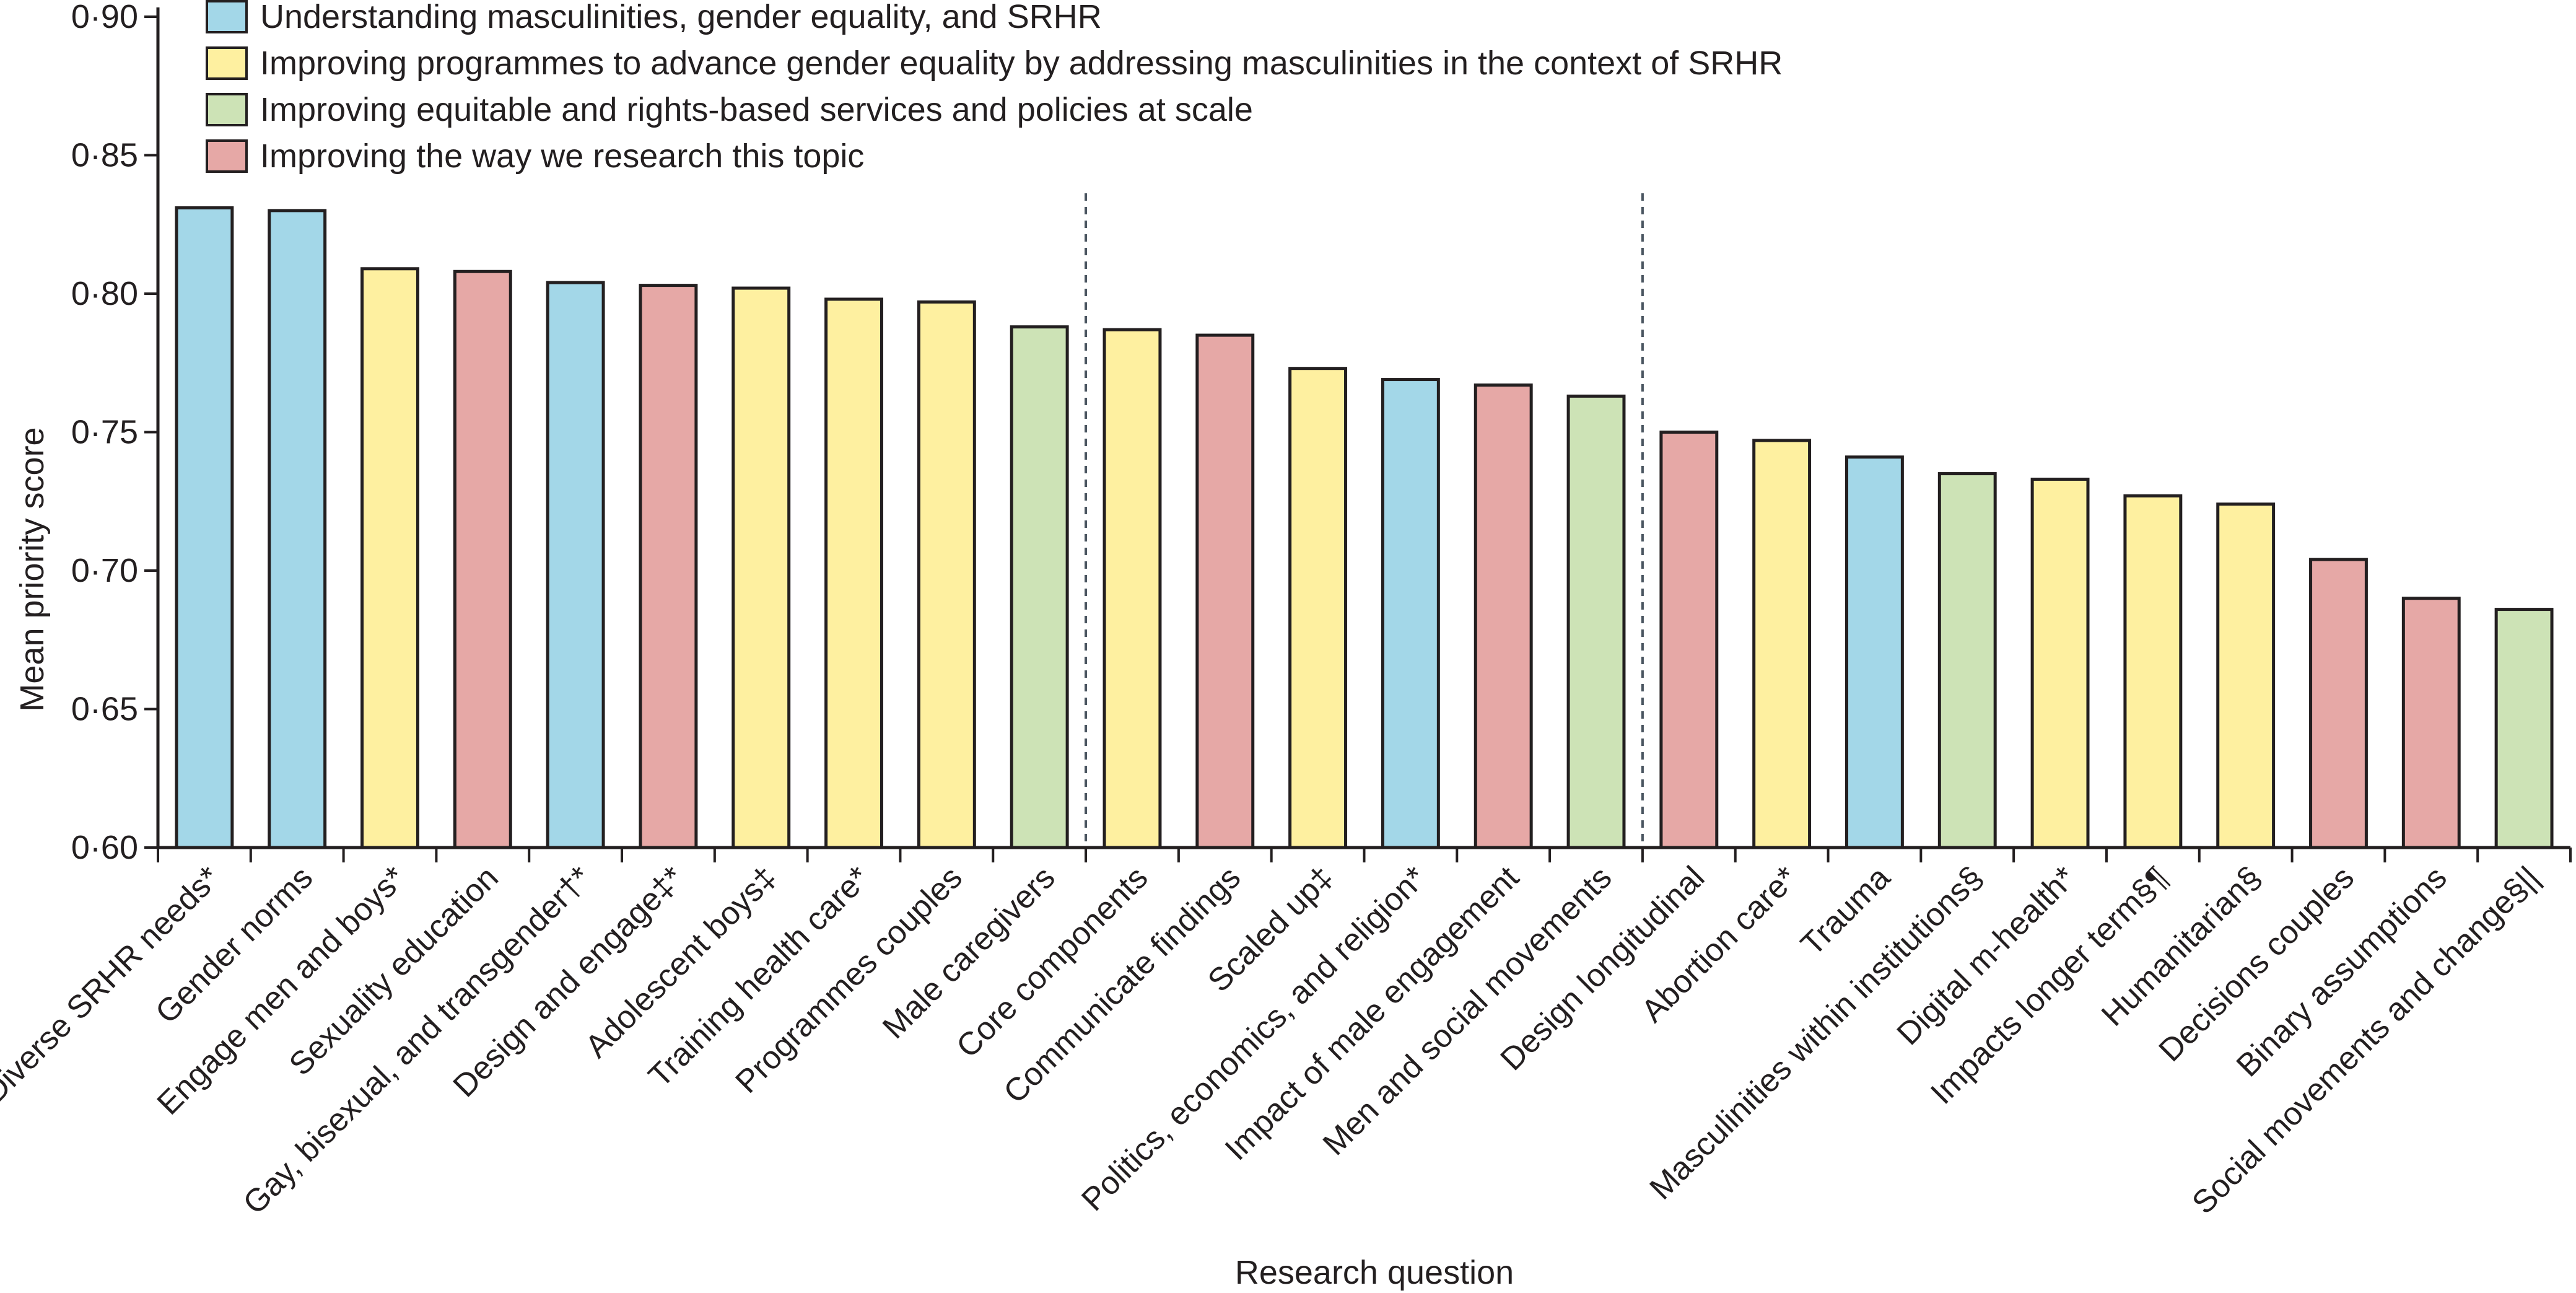 The width and height of the screenshot is (2576, 1293). I want to click on y-tick-label: 0·75, so click(104, 432).